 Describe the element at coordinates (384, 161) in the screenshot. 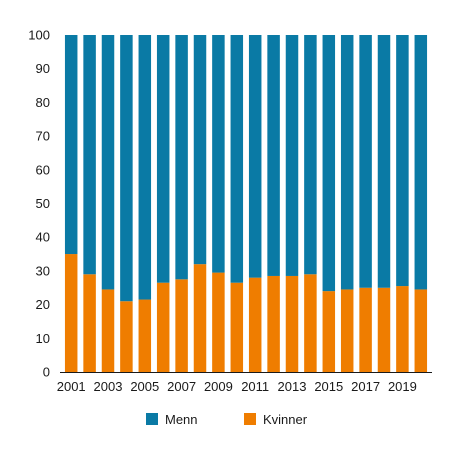

I see `bar-menn-2018` at that location.